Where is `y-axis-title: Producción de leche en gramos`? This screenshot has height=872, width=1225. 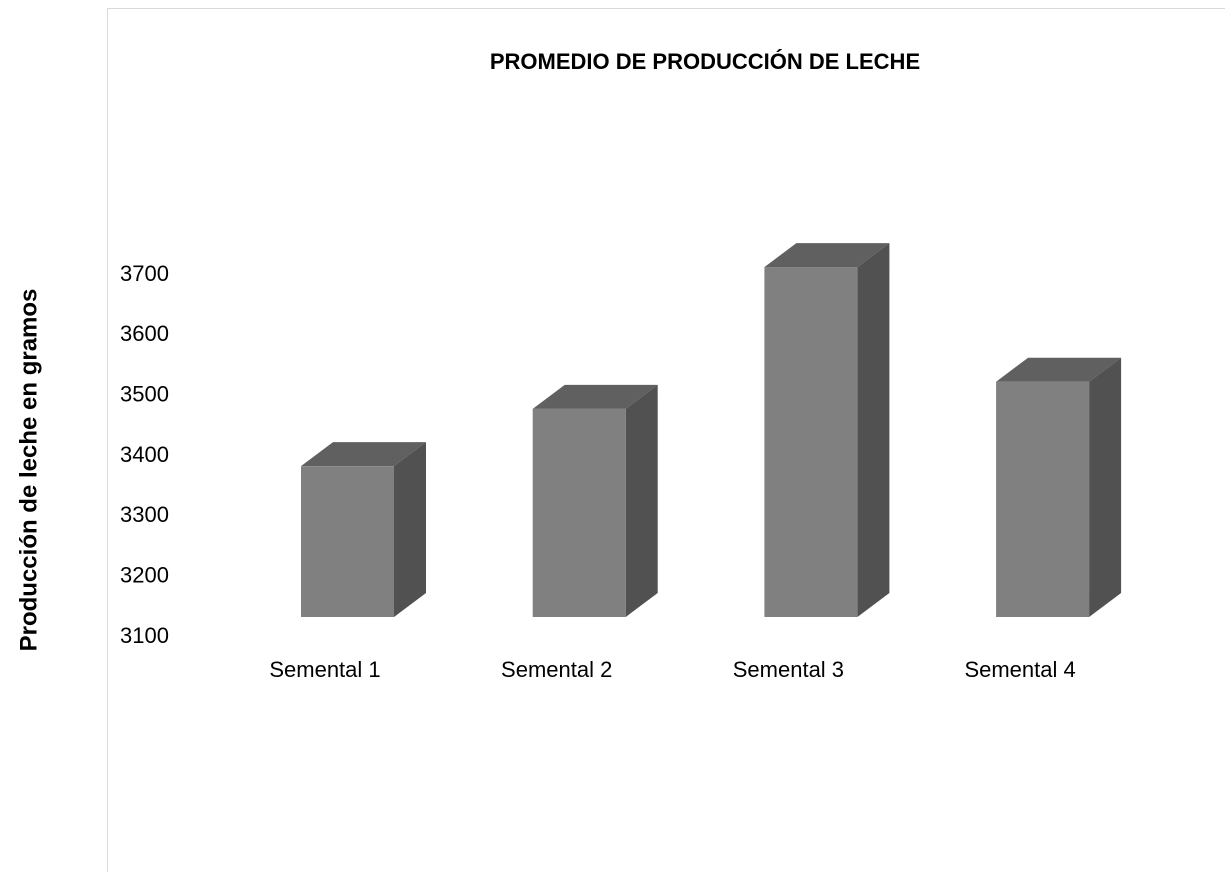 y-axis-title: Producción de leche en gramos is located at coordinates (28, 470).